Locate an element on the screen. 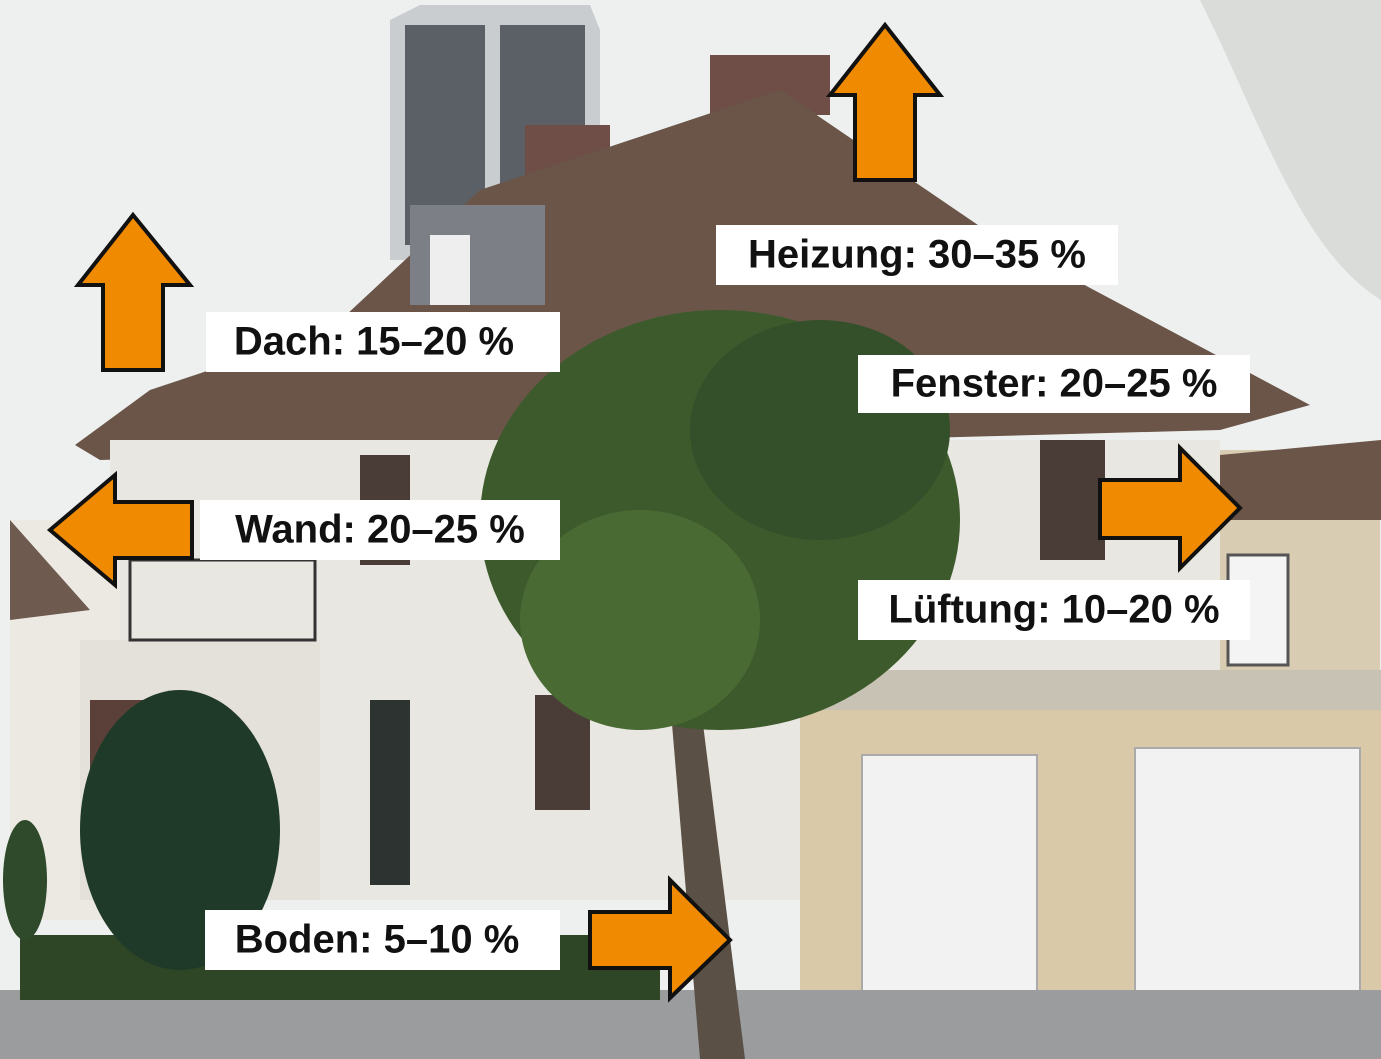 Image resolution: width=1381 pixels, height=1059 pixels. window is located at coordinates (1072, 500).